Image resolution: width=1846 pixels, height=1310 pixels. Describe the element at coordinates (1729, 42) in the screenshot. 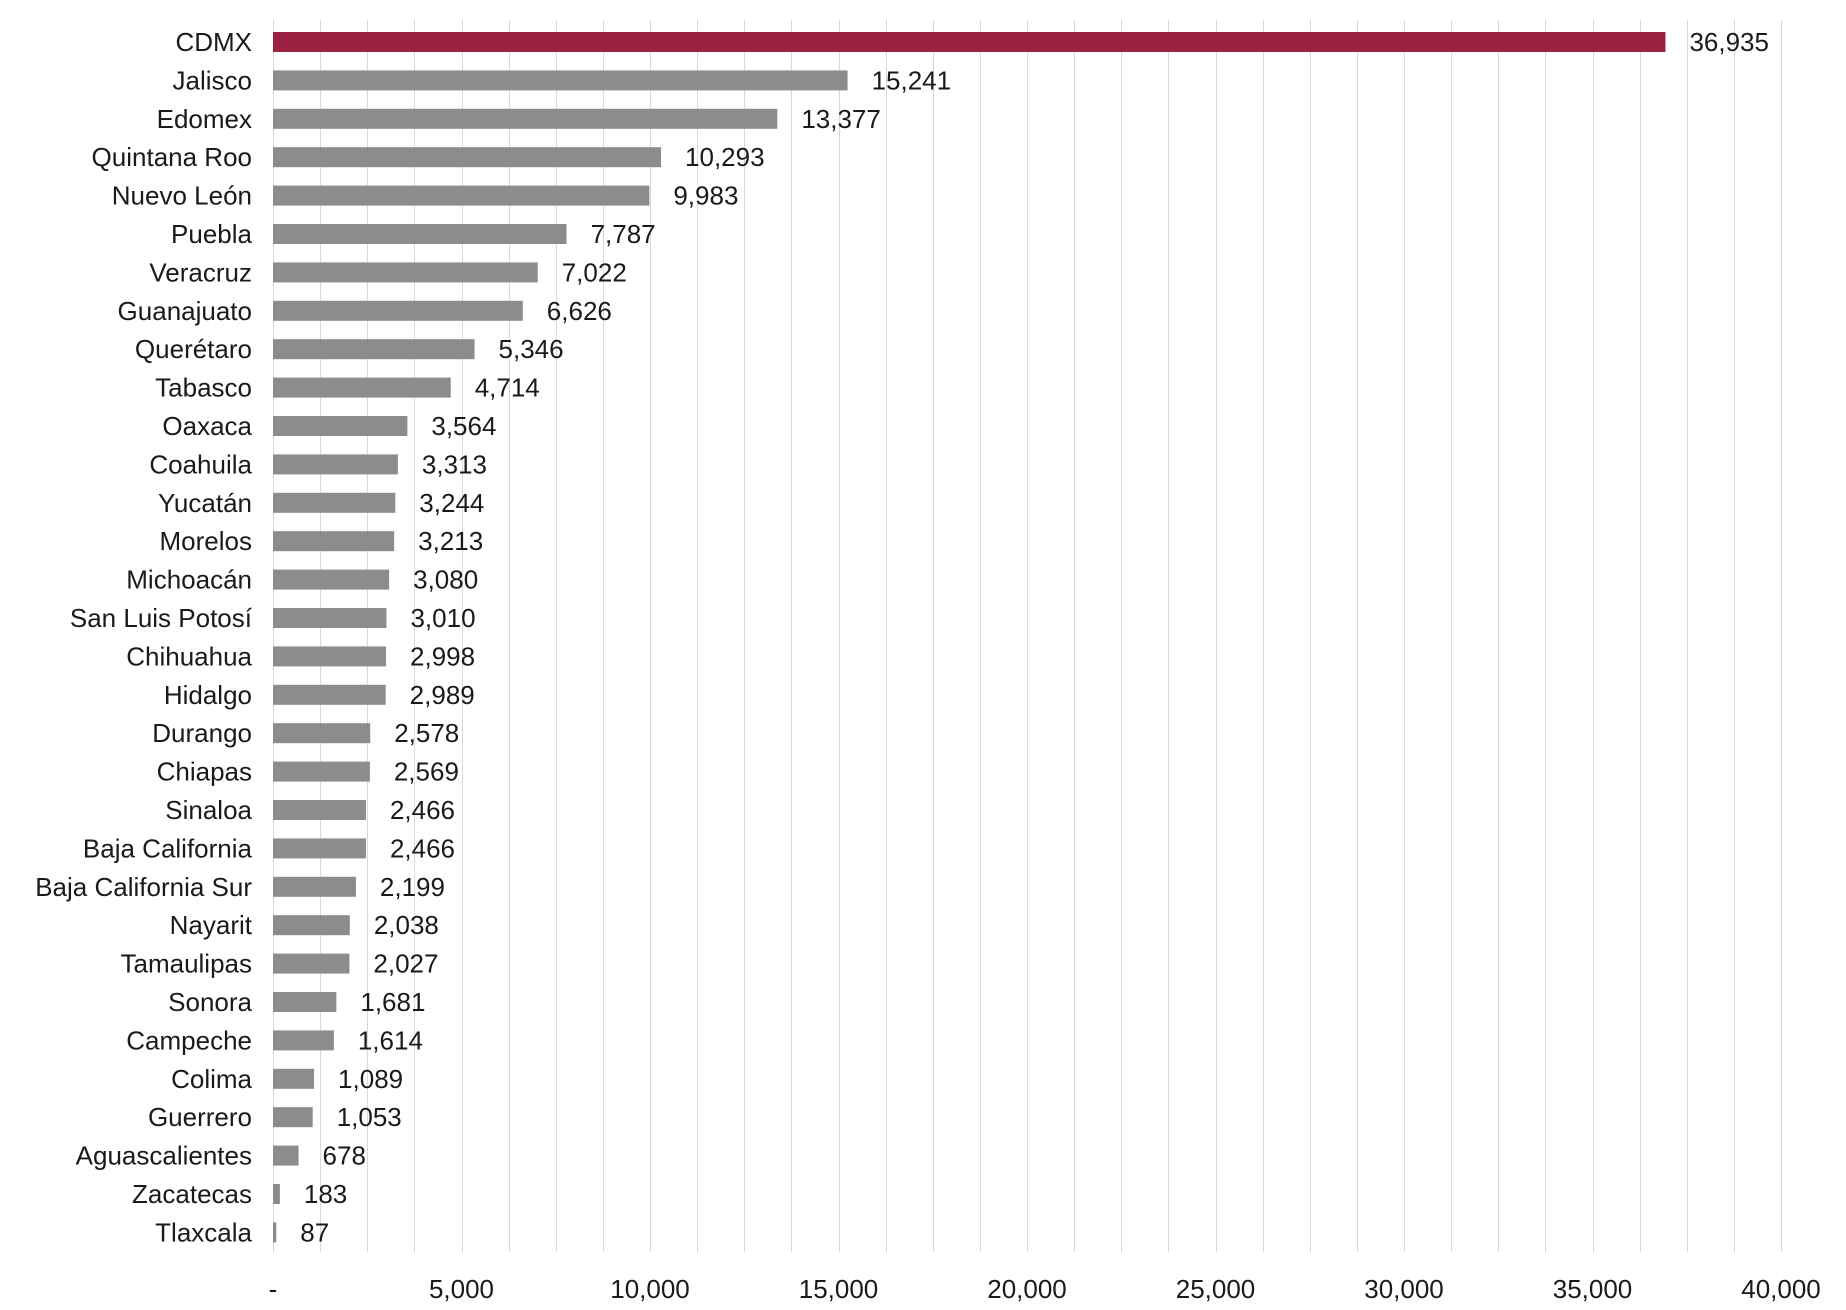

I see `value-label: 36,935` at that location.